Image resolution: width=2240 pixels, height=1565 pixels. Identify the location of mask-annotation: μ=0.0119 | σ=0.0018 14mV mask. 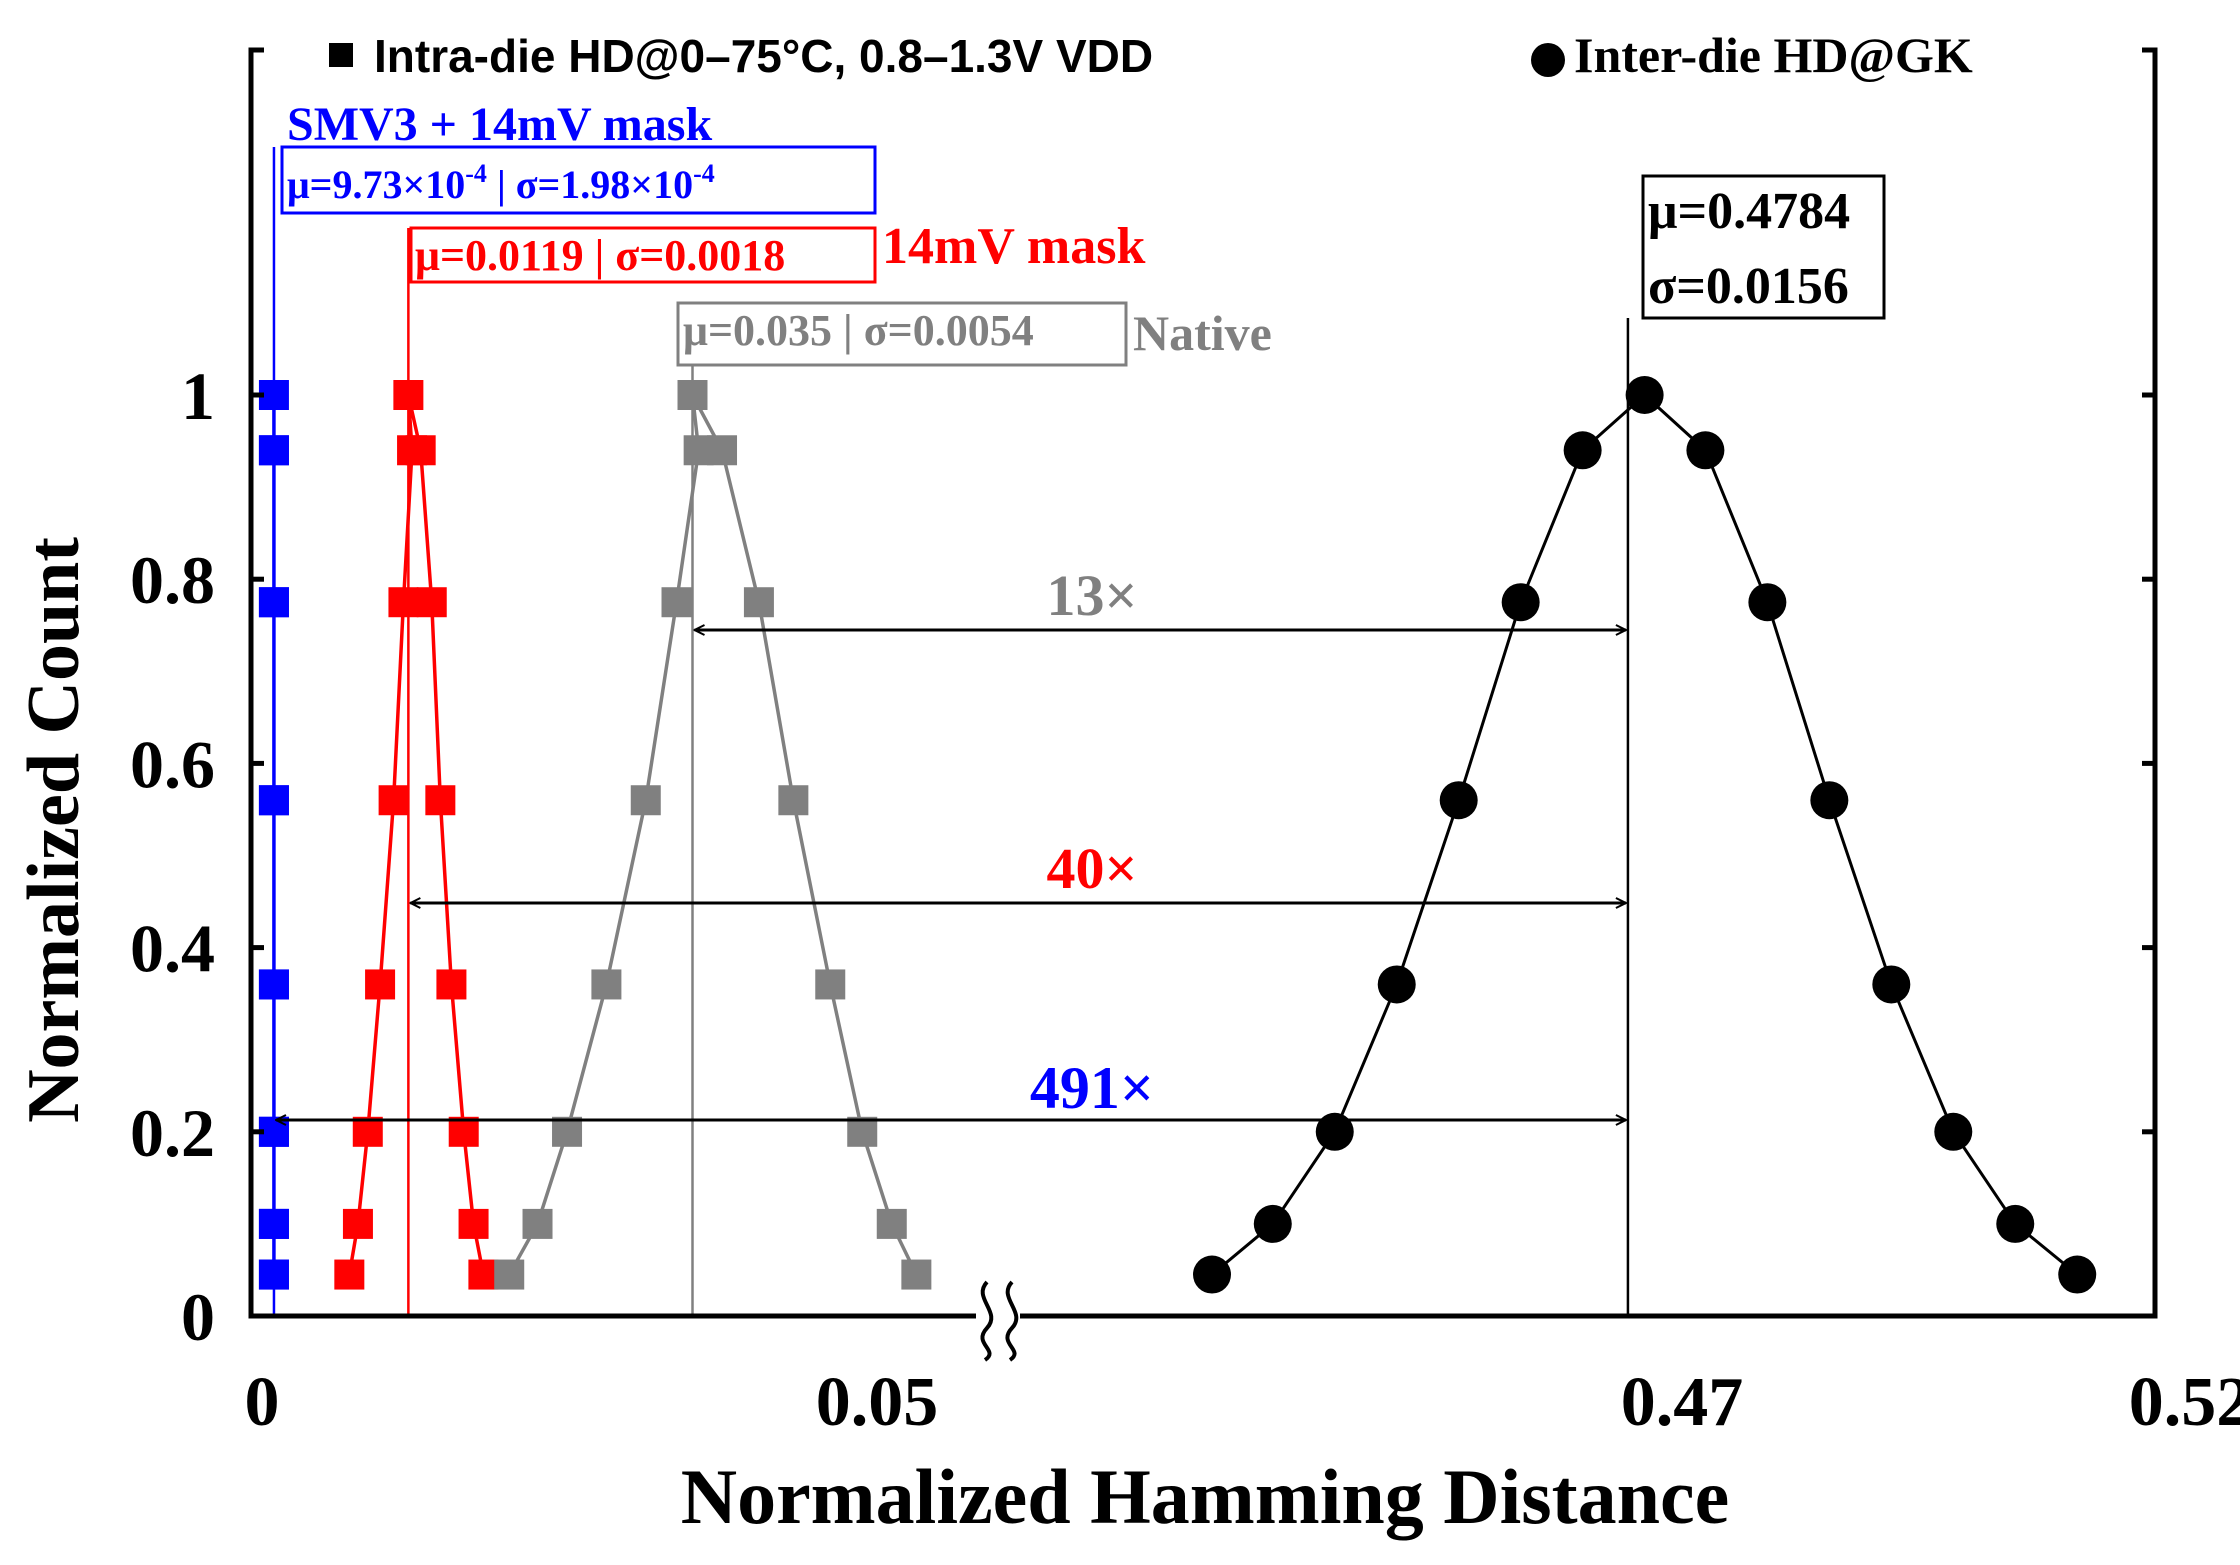
(777, 251).